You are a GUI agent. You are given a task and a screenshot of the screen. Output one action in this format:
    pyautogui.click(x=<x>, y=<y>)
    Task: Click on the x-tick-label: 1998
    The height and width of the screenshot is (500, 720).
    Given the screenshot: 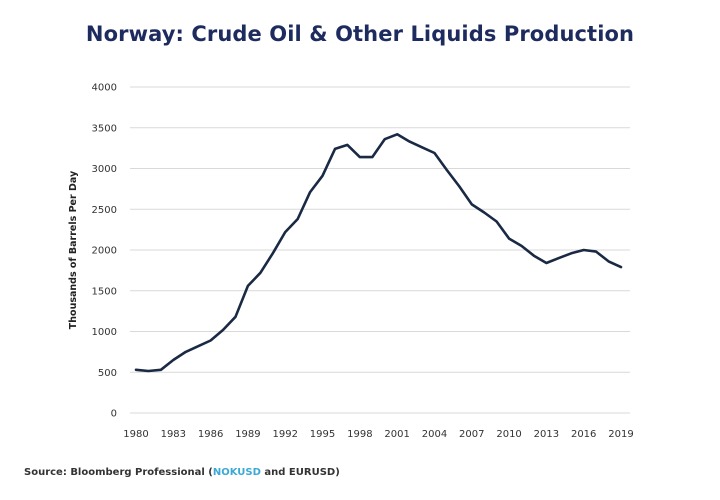 What is the action you would take?
    pyautogui.click(x=359, y=434)
    